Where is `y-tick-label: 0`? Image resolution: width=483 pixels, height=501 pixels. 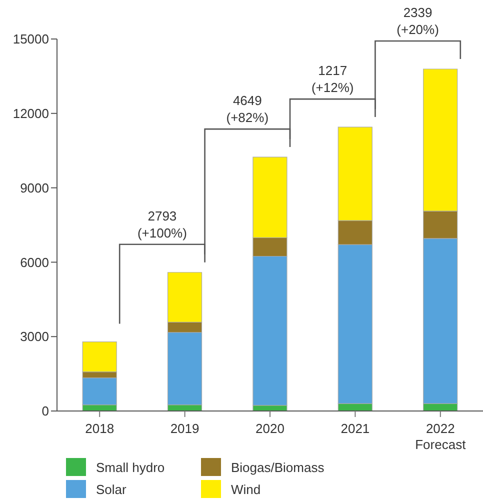
y-tick-label: 0 is located at coordinates (45, 411).